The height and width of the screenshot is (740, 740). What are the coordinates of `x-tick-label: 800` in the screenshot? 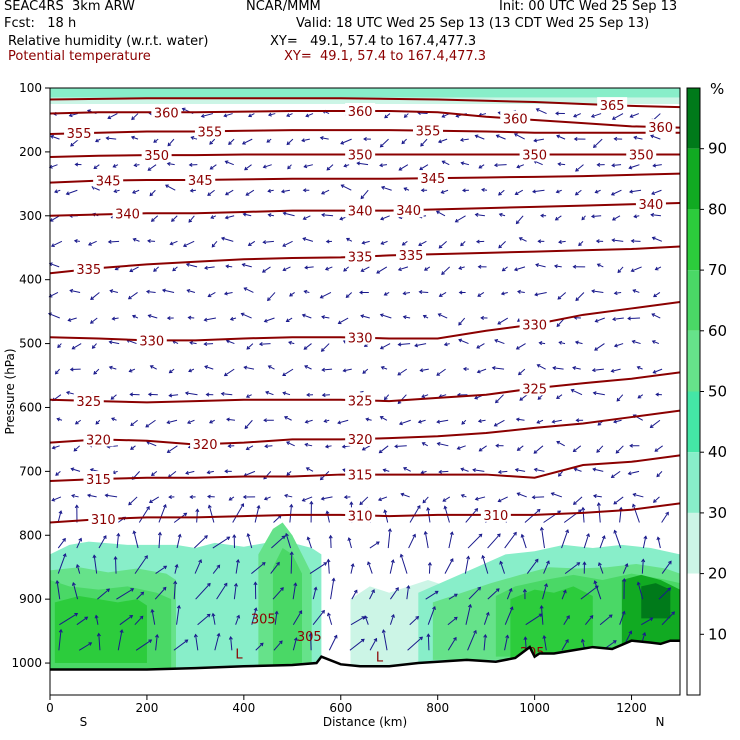 It's located at (437, 708).